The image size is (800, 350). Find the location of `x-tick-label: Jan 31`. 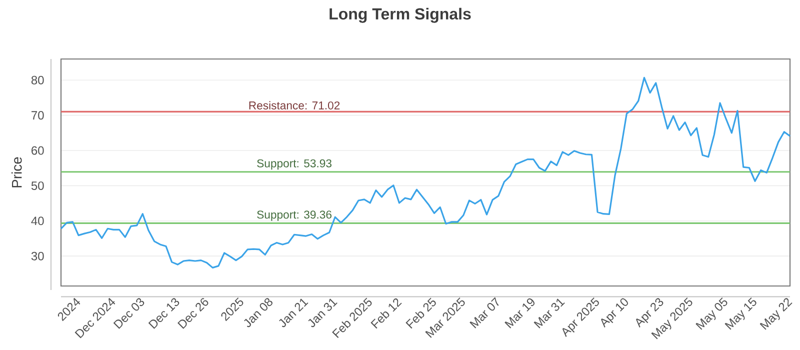

x-tick-label: Jan 31 is located at coordinates (323, 313).